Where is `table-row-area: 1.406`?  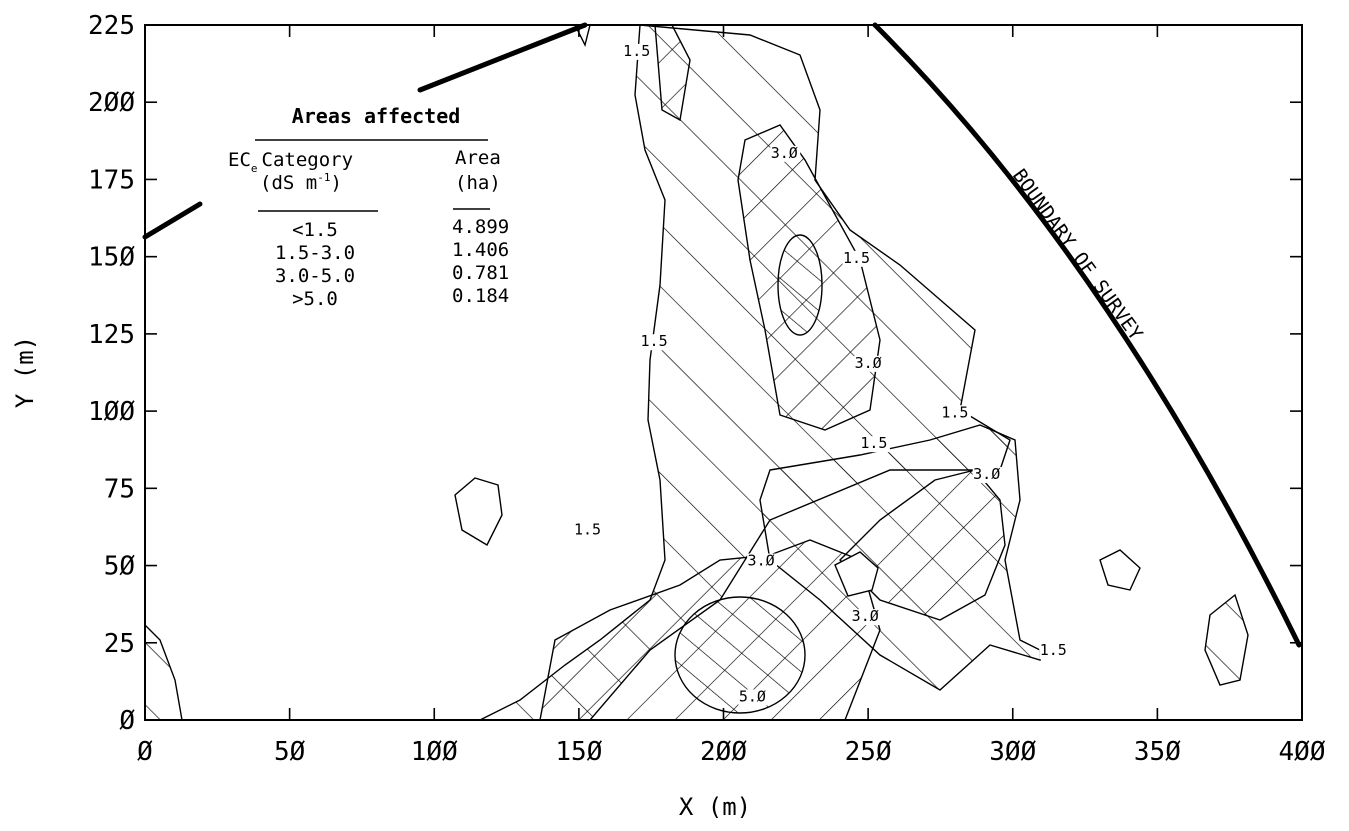 table-row-area: 1.406 is located at coordinates (480, 250).